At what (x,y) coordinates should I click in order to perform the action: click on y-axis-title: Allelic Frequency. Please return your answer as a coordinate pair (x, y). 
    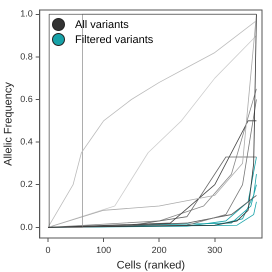
    Looking at the image, I should click on (8, 124).